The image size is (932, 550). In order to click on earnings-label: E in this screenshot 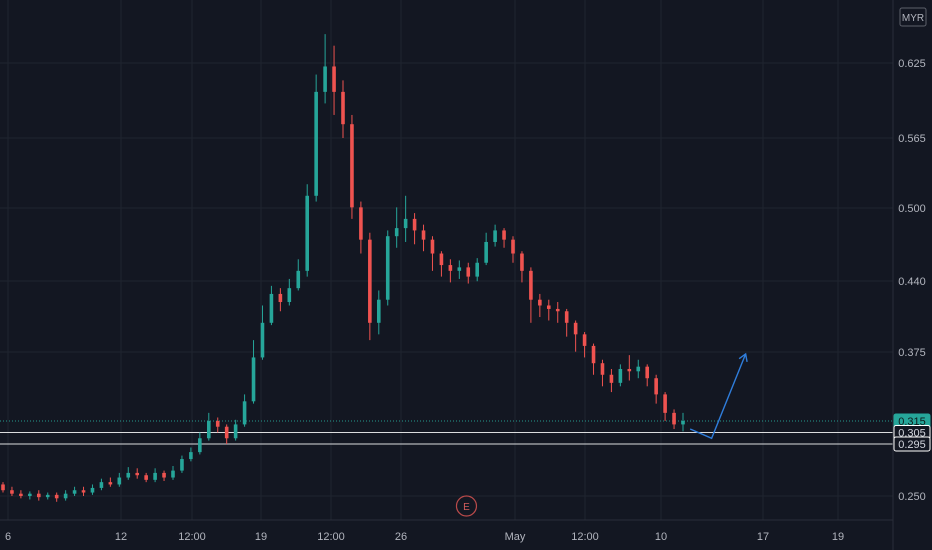, I will do `click(466, 507)`.